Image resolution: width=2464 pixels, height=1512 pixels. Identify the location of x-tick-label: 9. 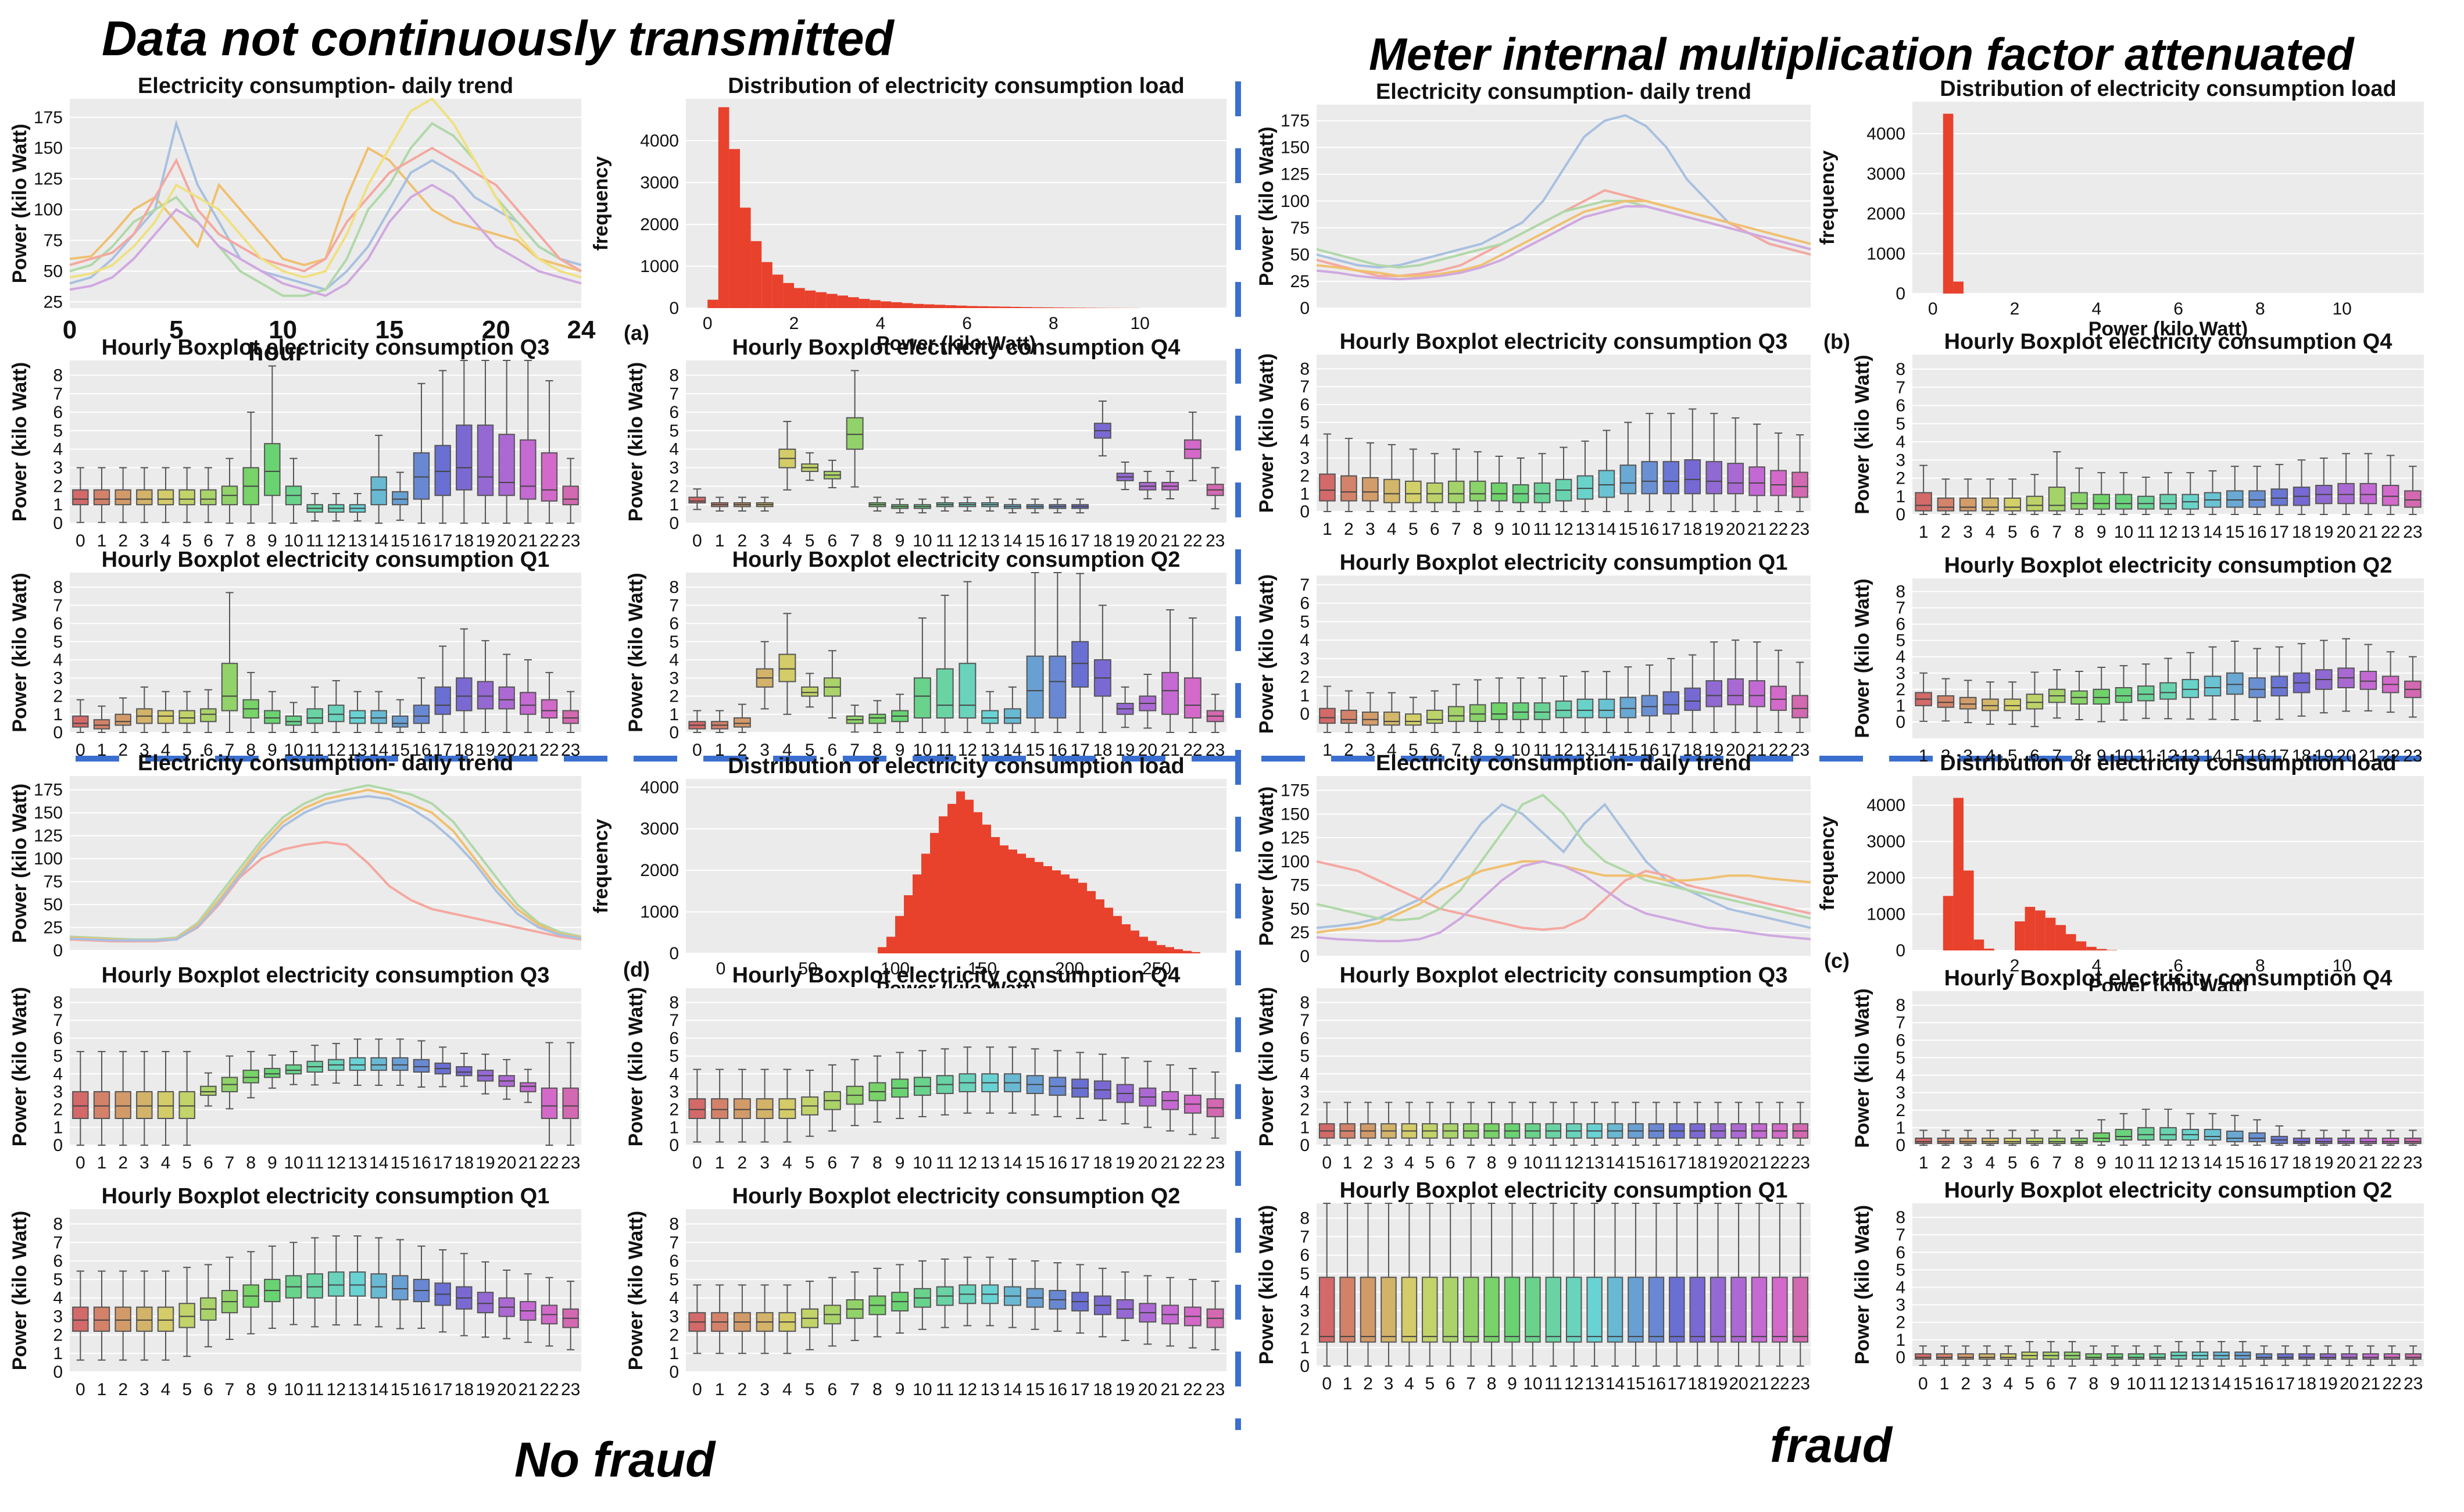
(900, 1390).